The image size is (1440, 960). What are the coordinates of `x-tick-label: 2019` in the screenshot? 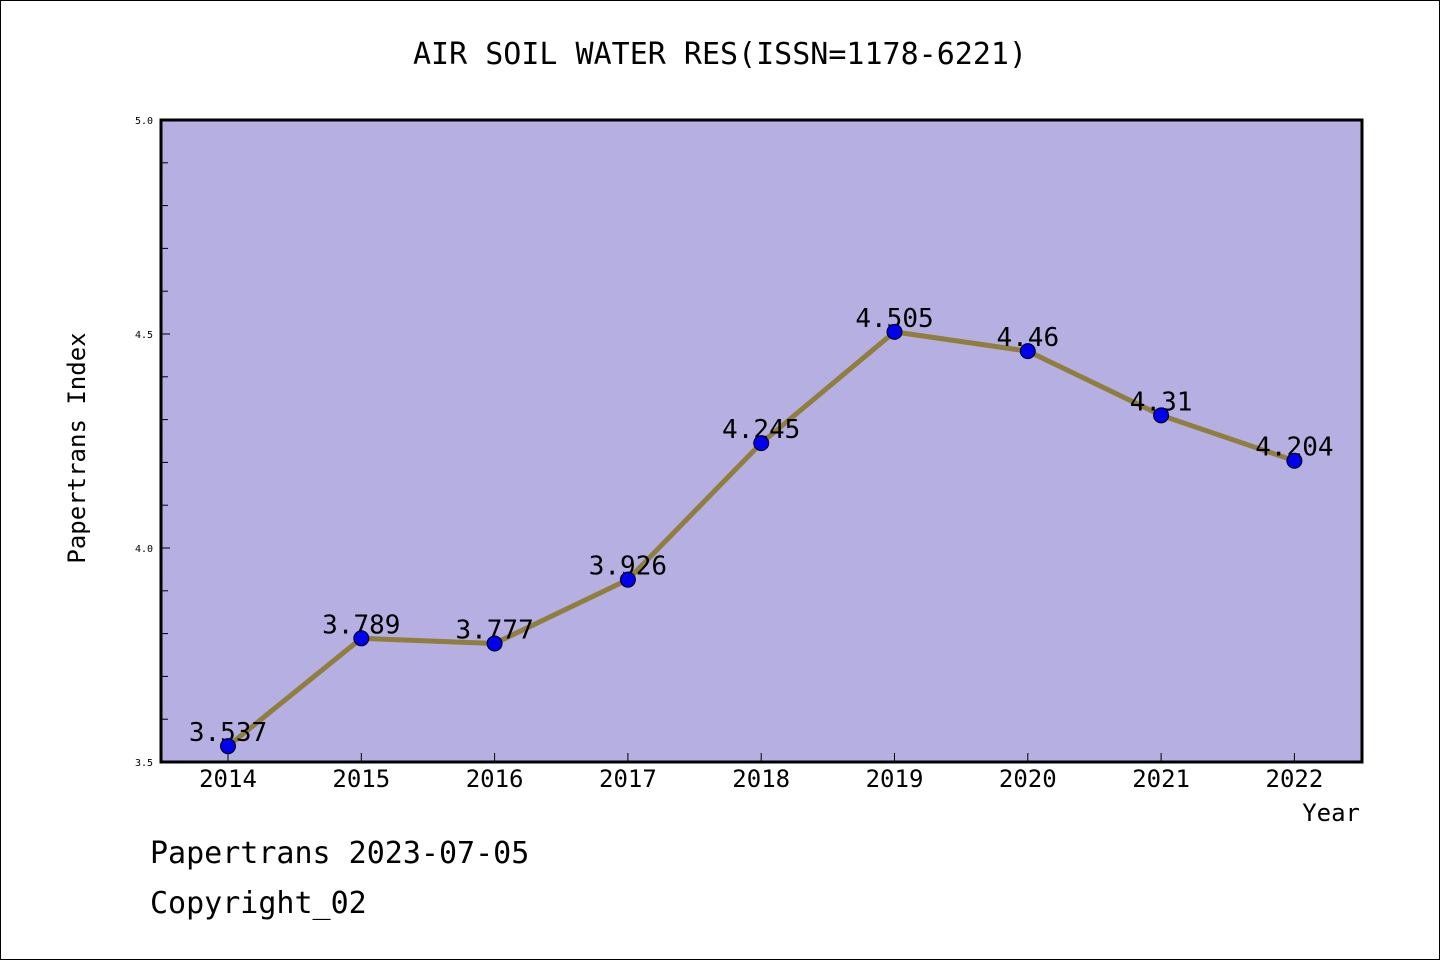 It's located at (895, 779).